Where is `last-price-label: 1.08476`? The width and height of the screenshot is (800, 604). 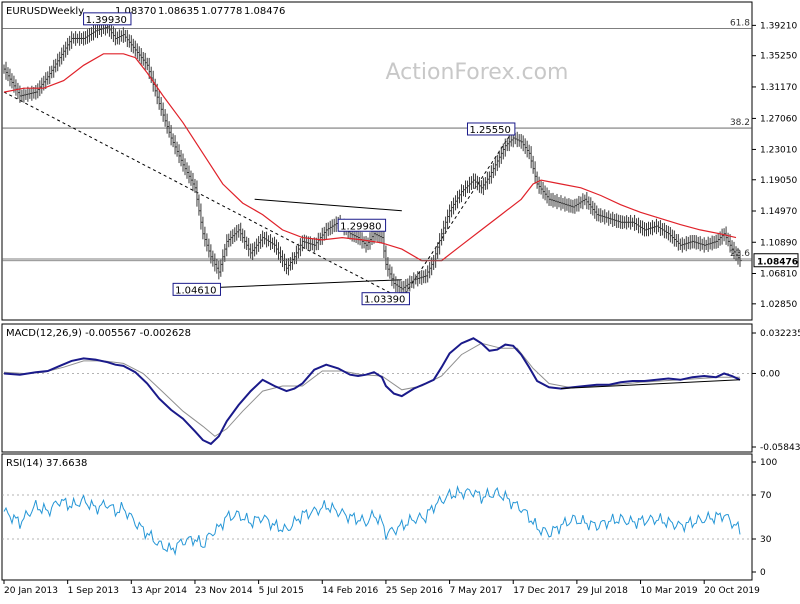
last-price-label: 1.08476 is located at coordinates (777, 263).